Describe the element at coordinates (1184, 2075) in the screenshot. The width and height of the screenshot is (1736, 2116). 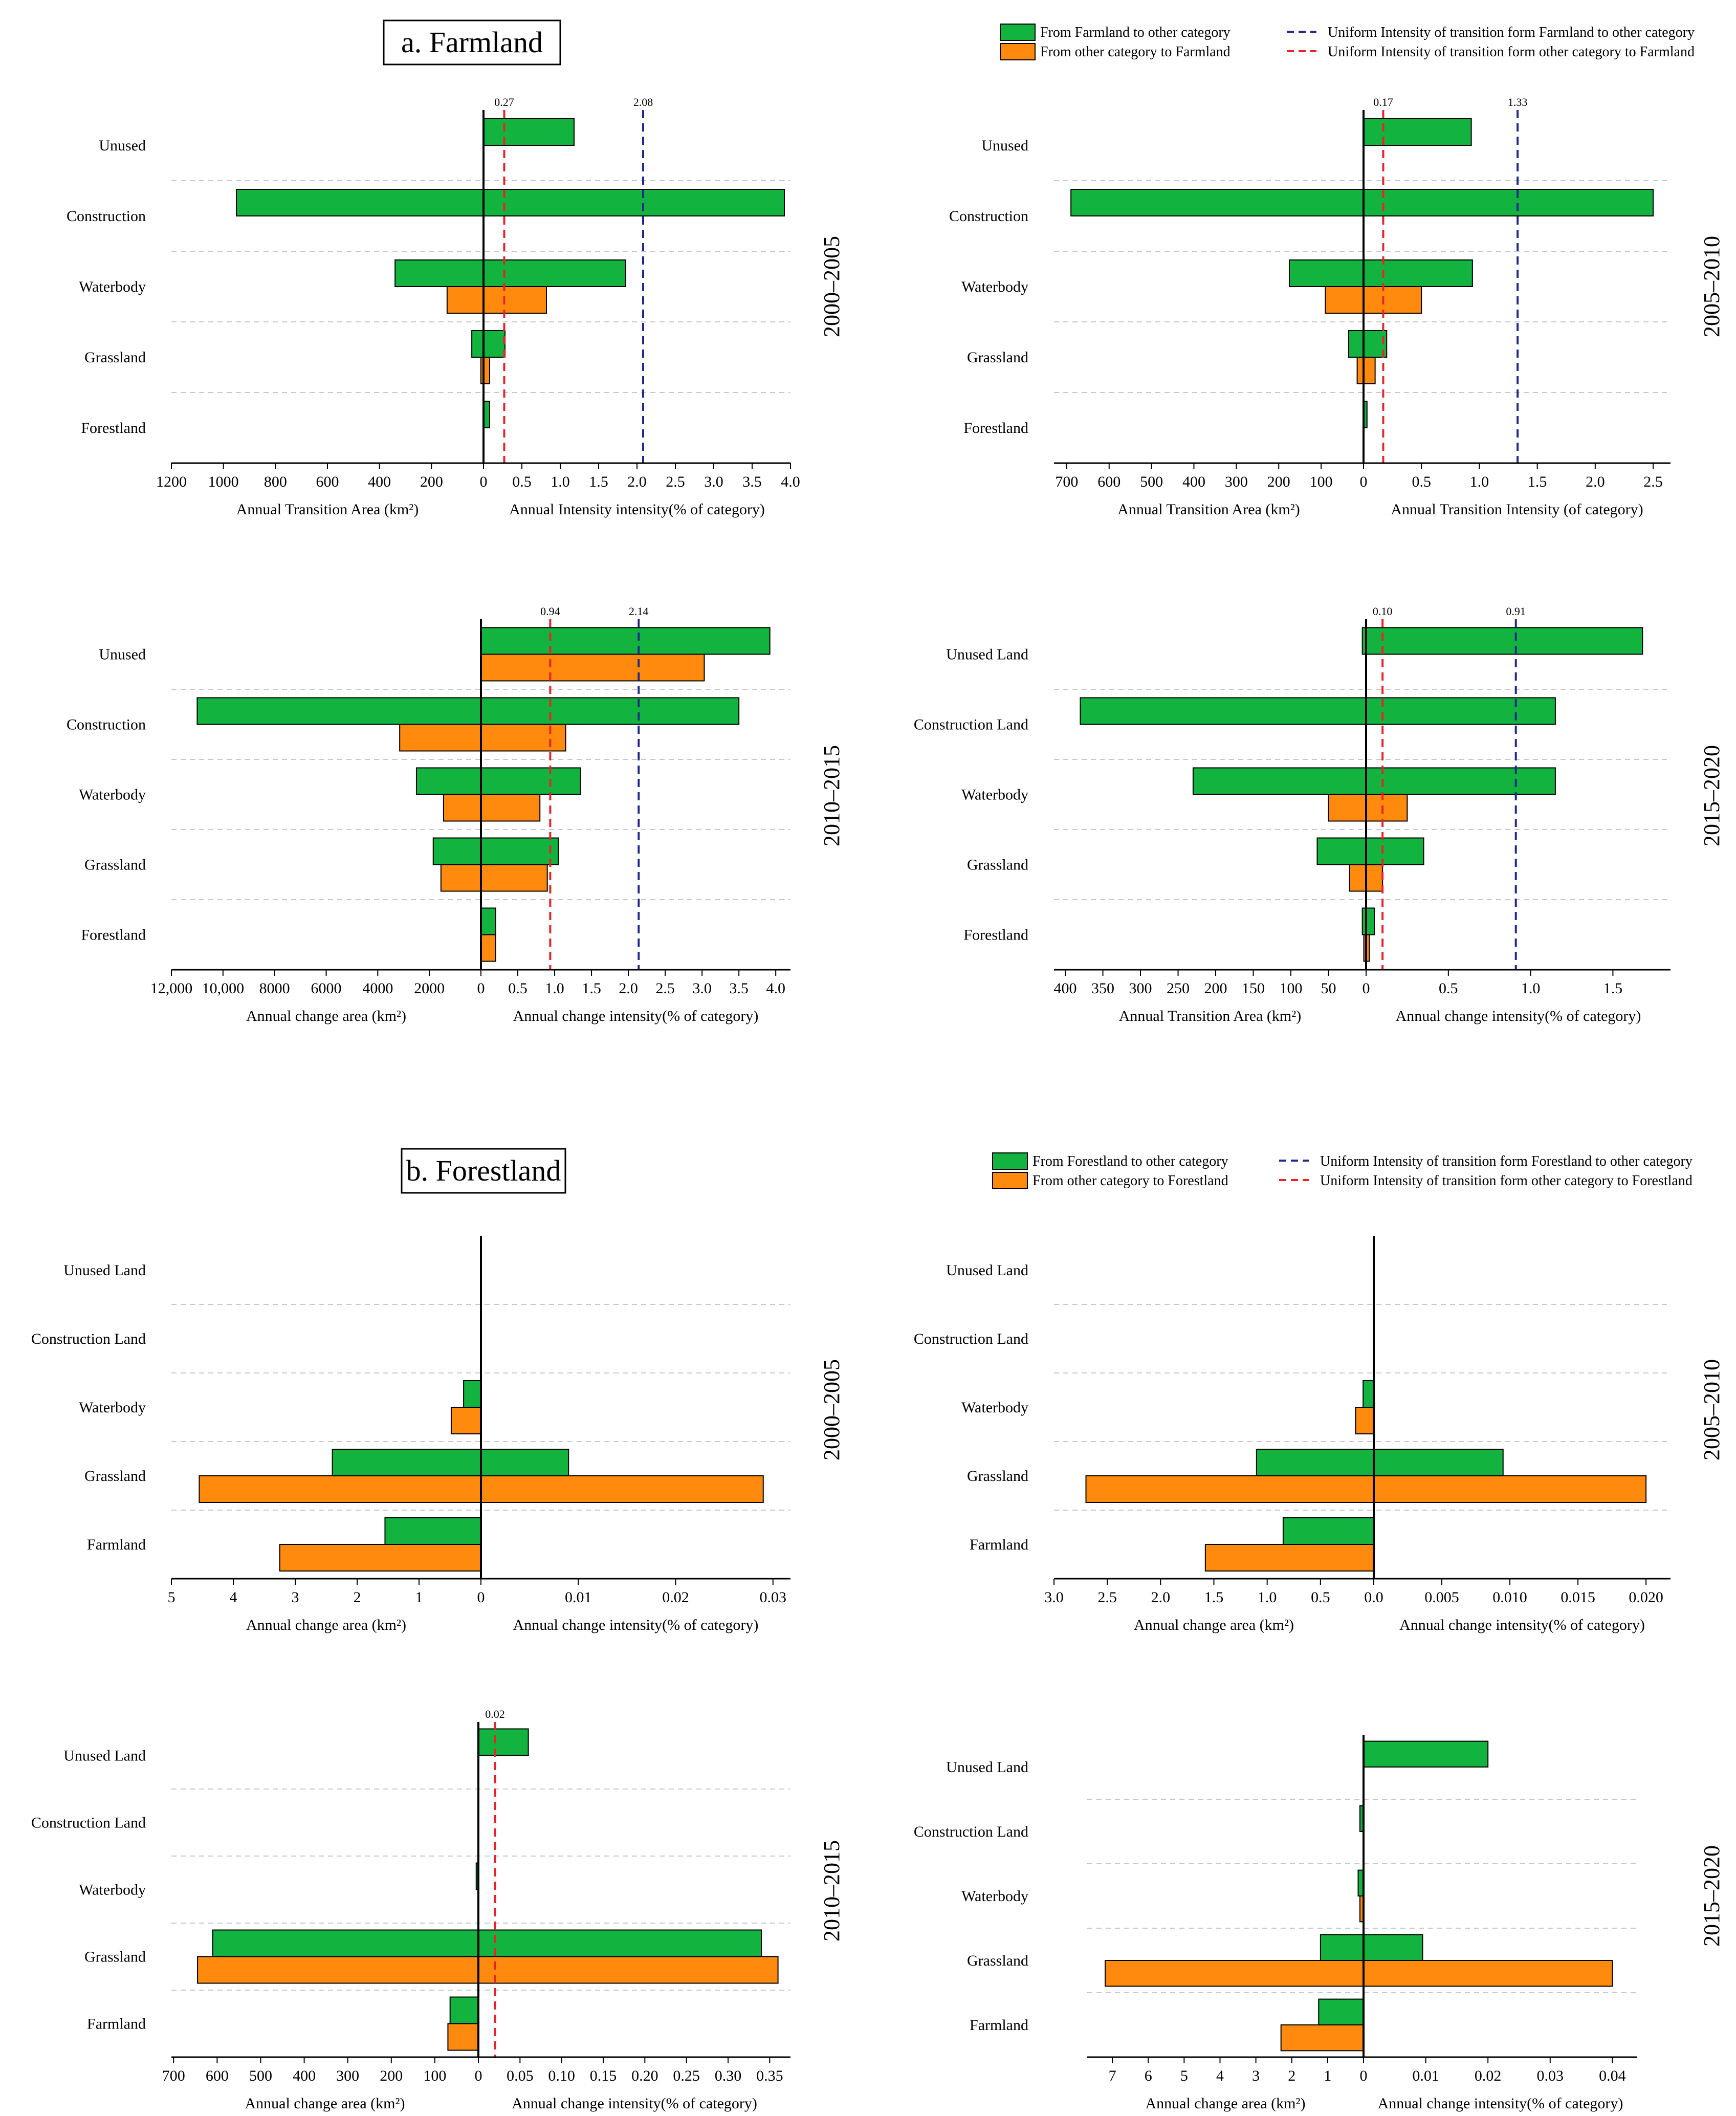
I see `tick-label: 5` at that location.